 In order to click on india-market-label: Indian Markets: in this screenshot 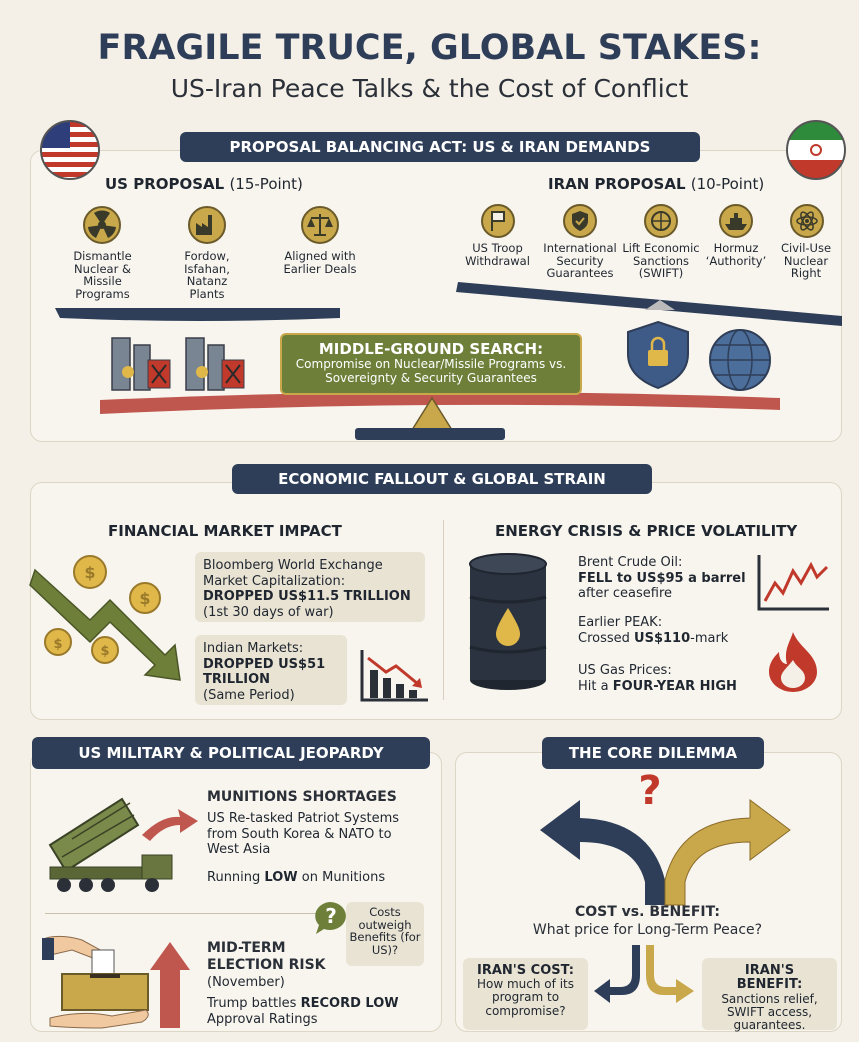, I will do `click(253, 648)`.